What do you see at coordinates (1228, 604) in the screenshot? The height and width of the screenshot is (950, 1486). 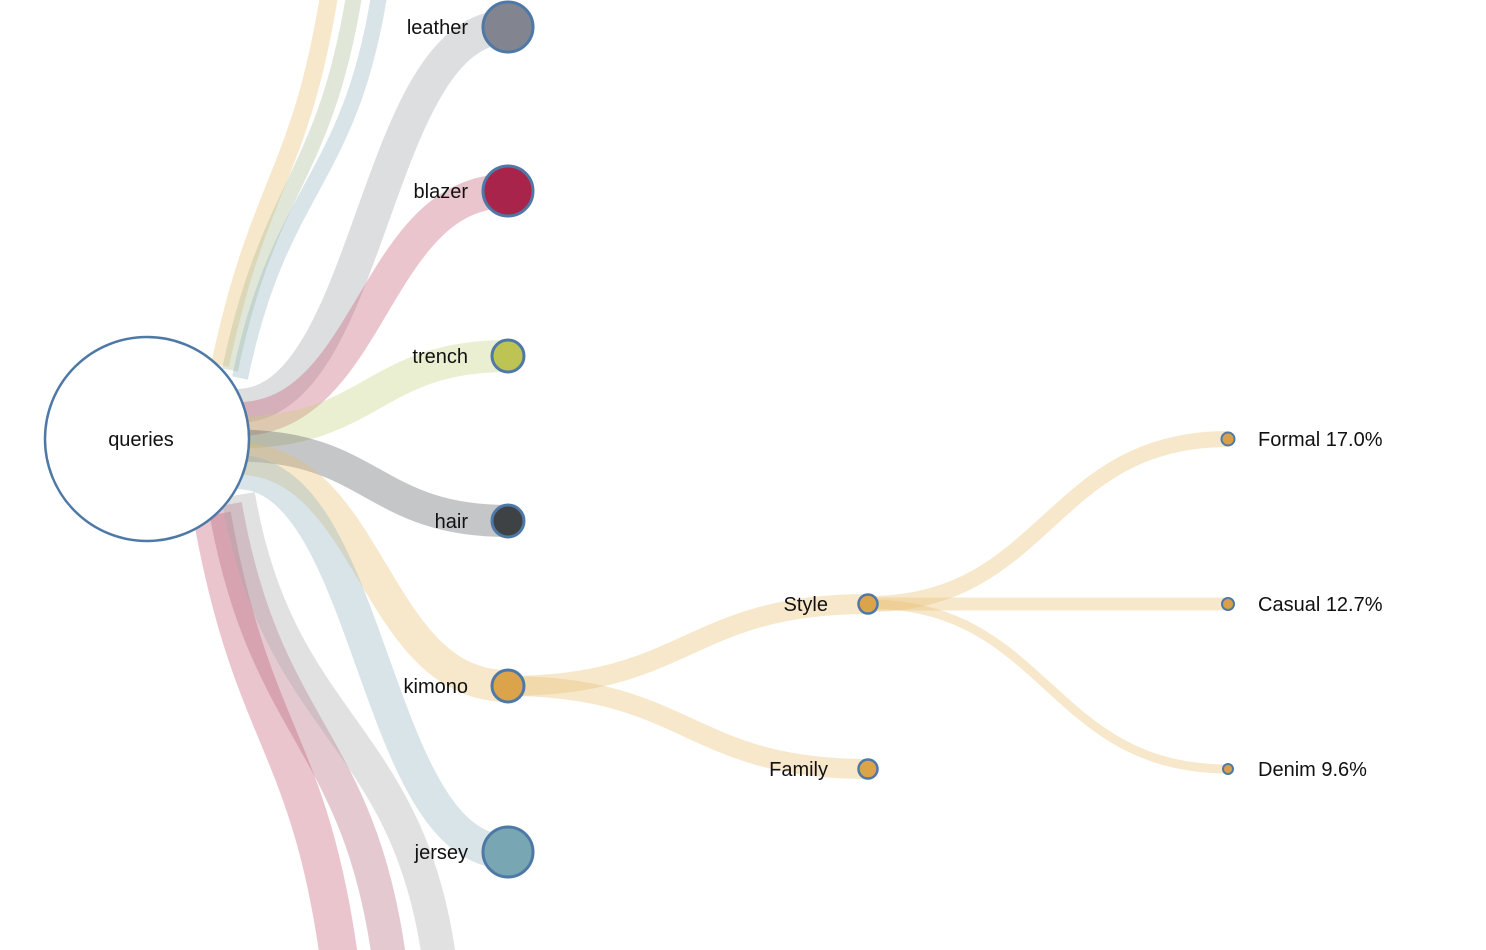 I see `node-casual` at bounding box center [1228, 604].